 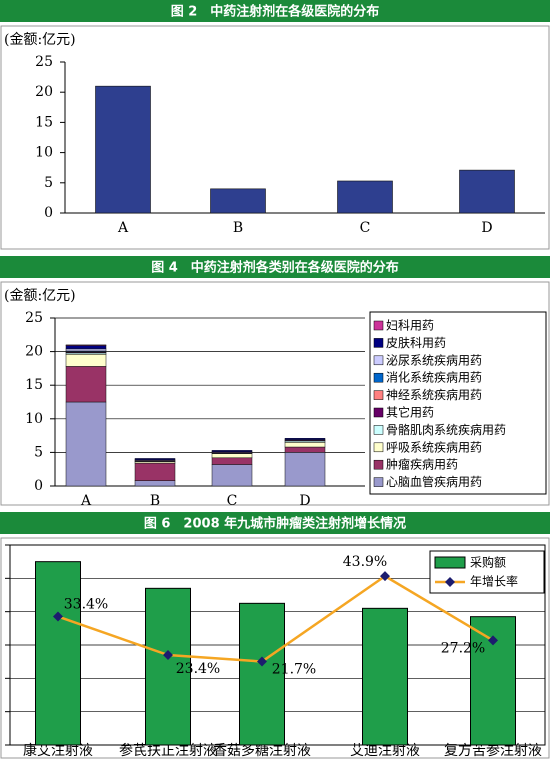 I want to click on legend-label: 泌尿系统疾病用药, so click(x=434, y=359).